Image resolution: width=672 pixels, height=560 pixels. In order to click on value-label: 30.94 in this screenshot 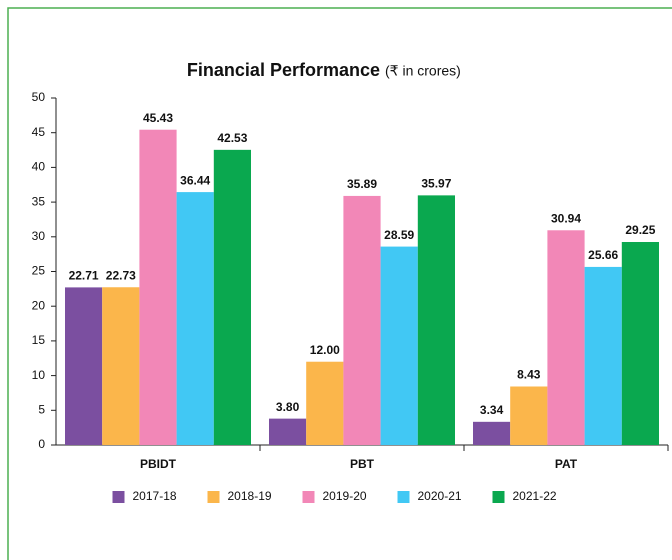, I will do `click(566, 218)`.